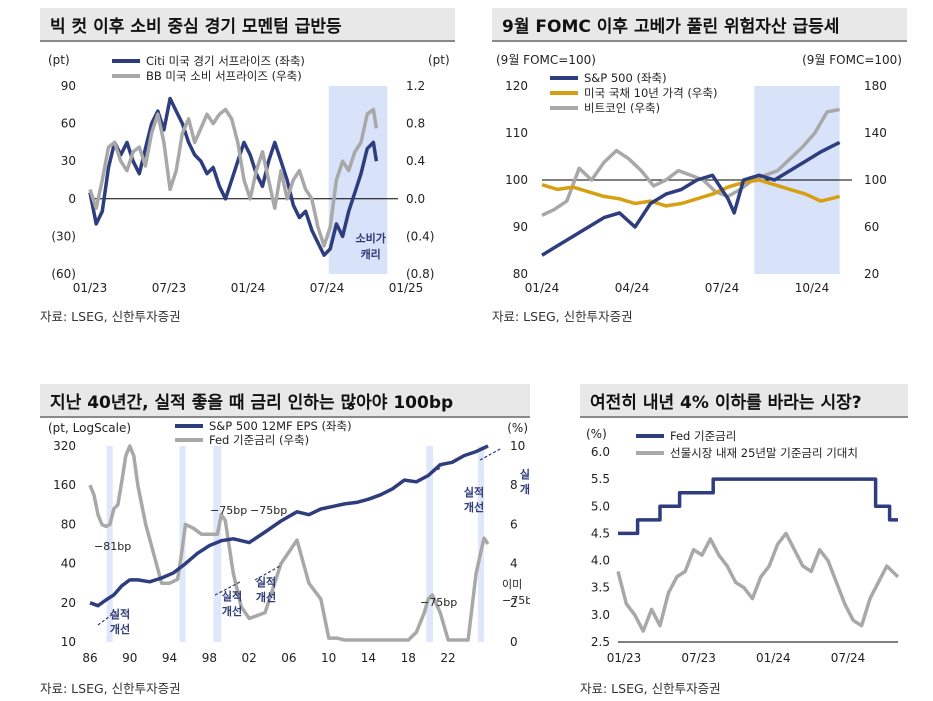 This screenshot has width=933, height=701. I want to click on left-axis-tick: 2.5, so click(600, 642).